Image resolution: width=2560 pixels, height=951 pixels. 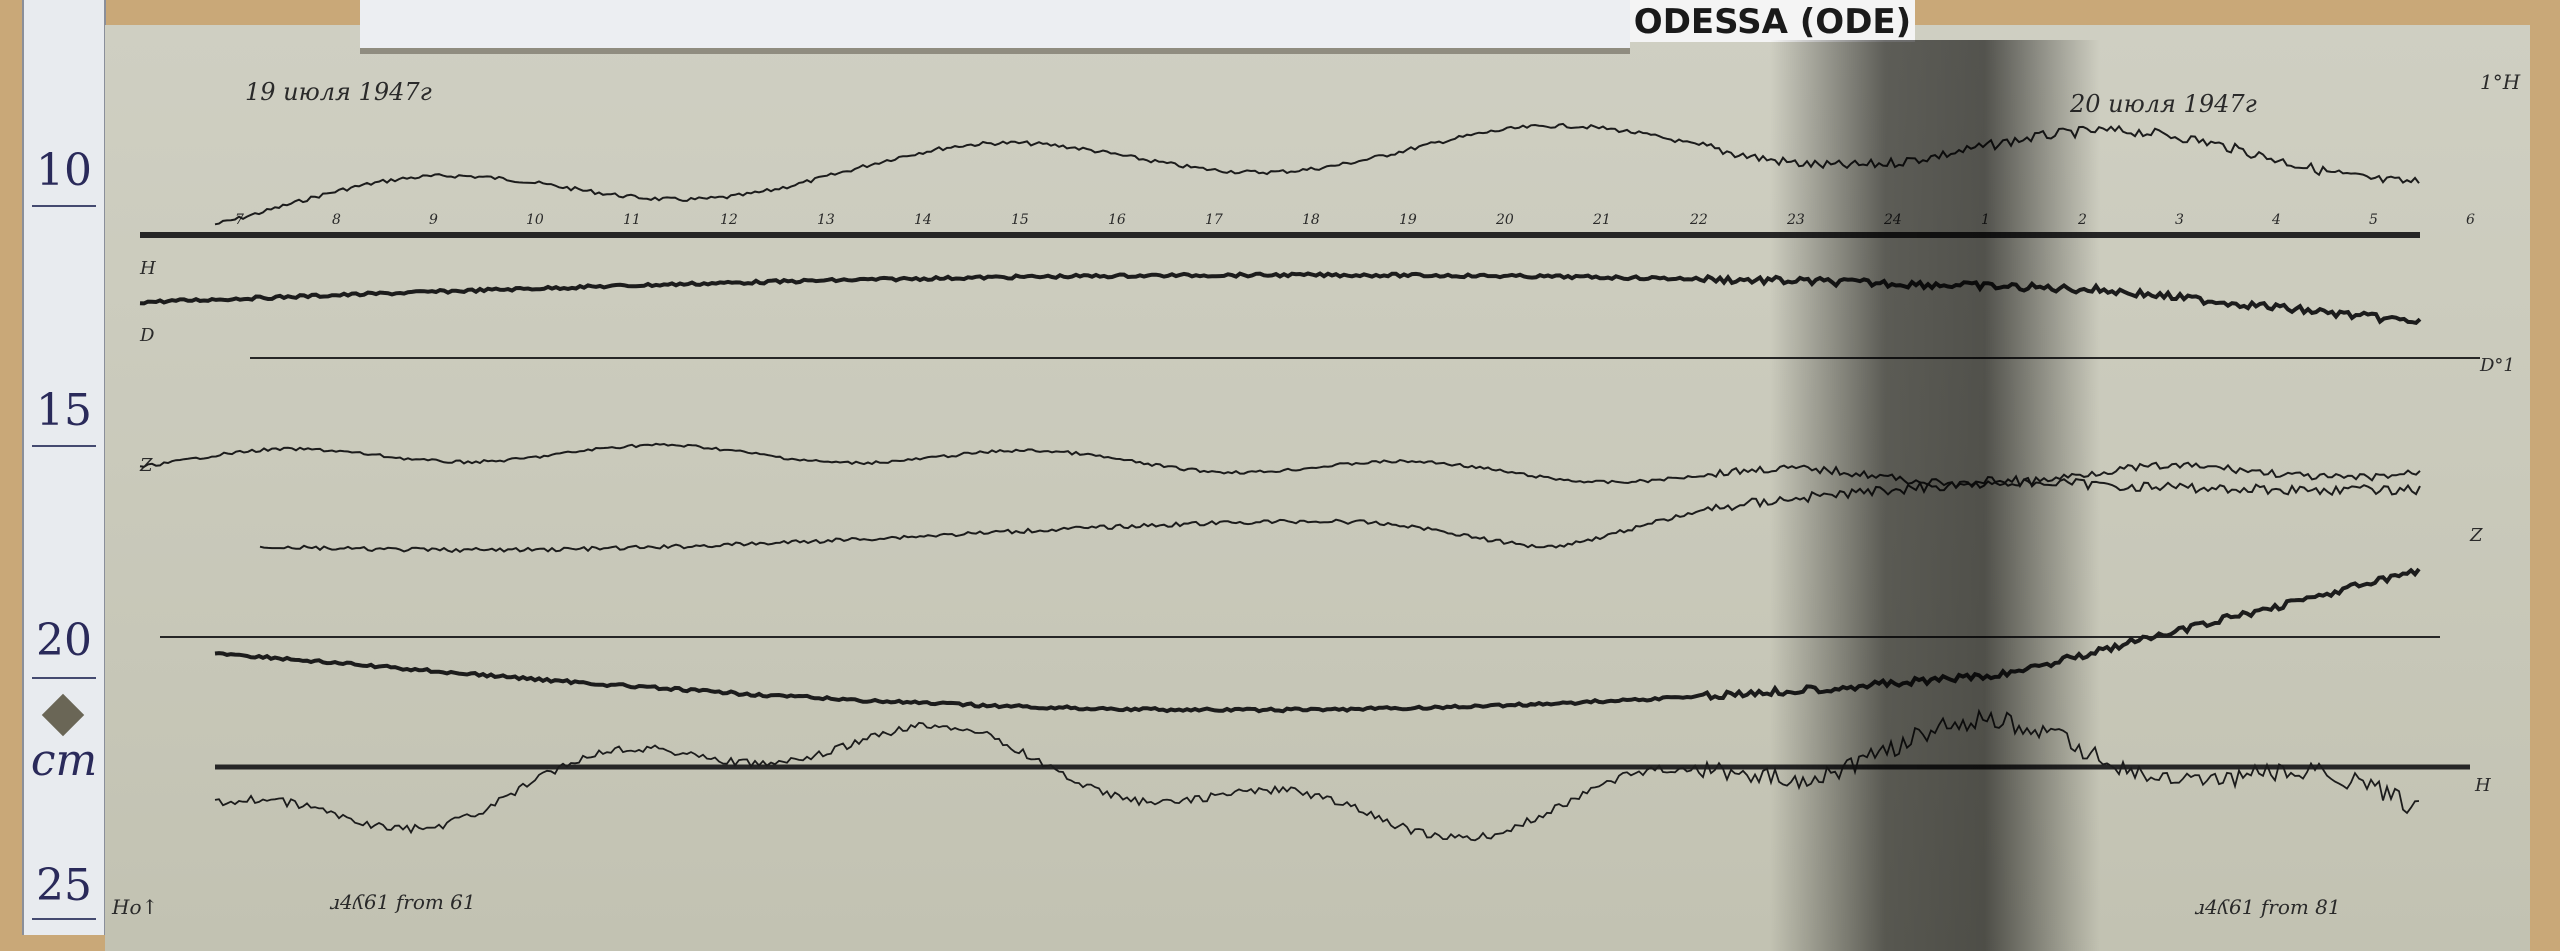 What do you see at coordinates (64, 885) in the screenshot?
I see `ruler-mark-25: 25` at bounding box center [64, 885].